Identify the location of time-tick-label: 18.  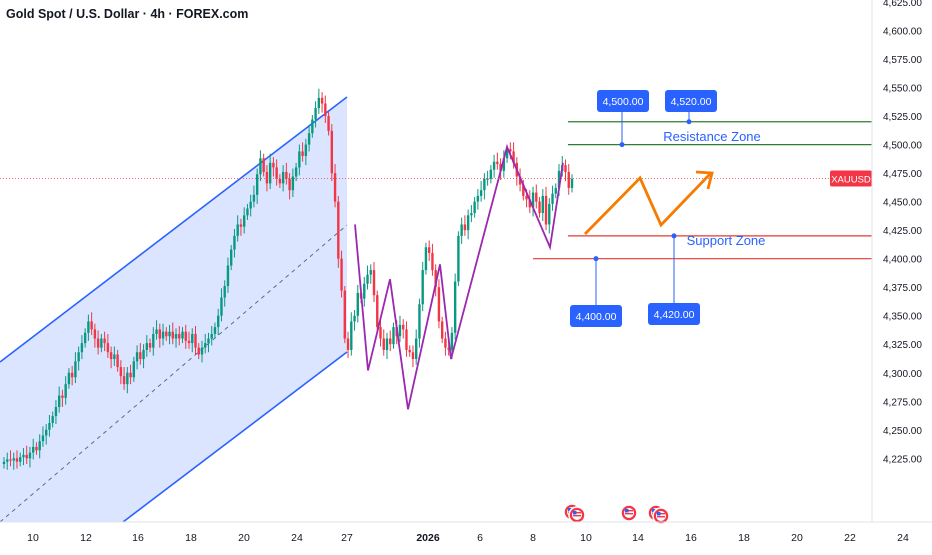
(191, 538).